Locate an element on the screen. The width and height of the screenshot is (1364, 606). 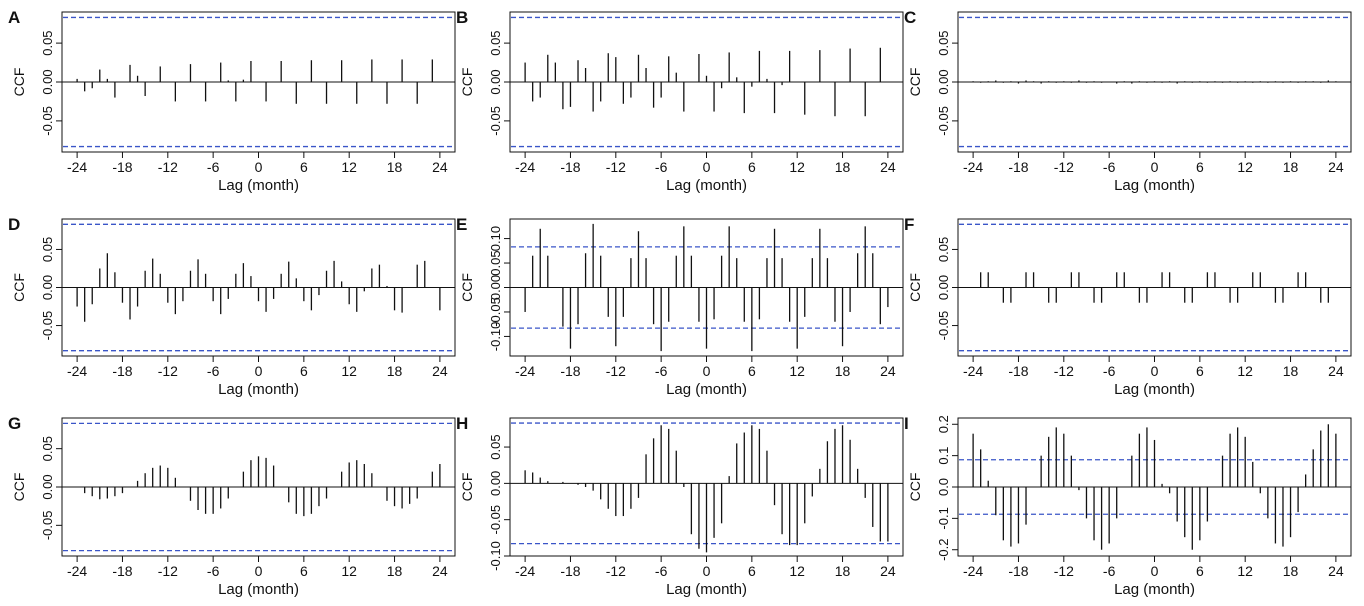
panel-letter: D is located at coordinates (14, 224).